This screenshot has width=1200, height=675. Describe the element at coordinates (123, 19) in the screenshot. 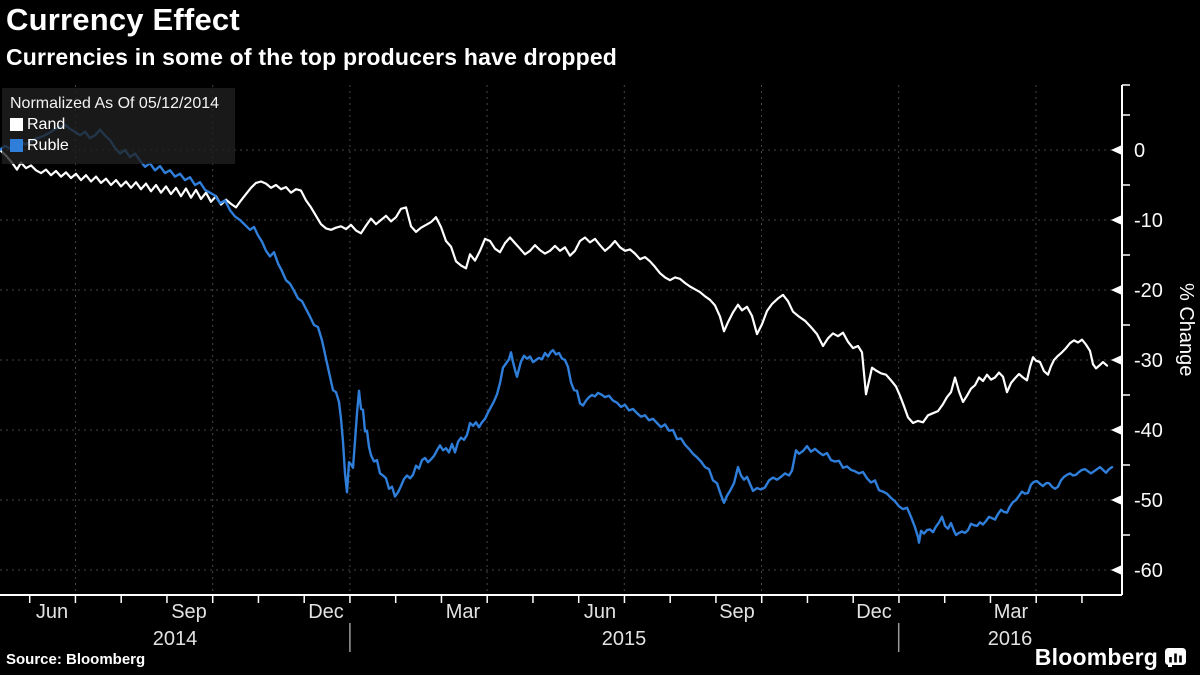

I see `page-title: Currency Effect` at that location.